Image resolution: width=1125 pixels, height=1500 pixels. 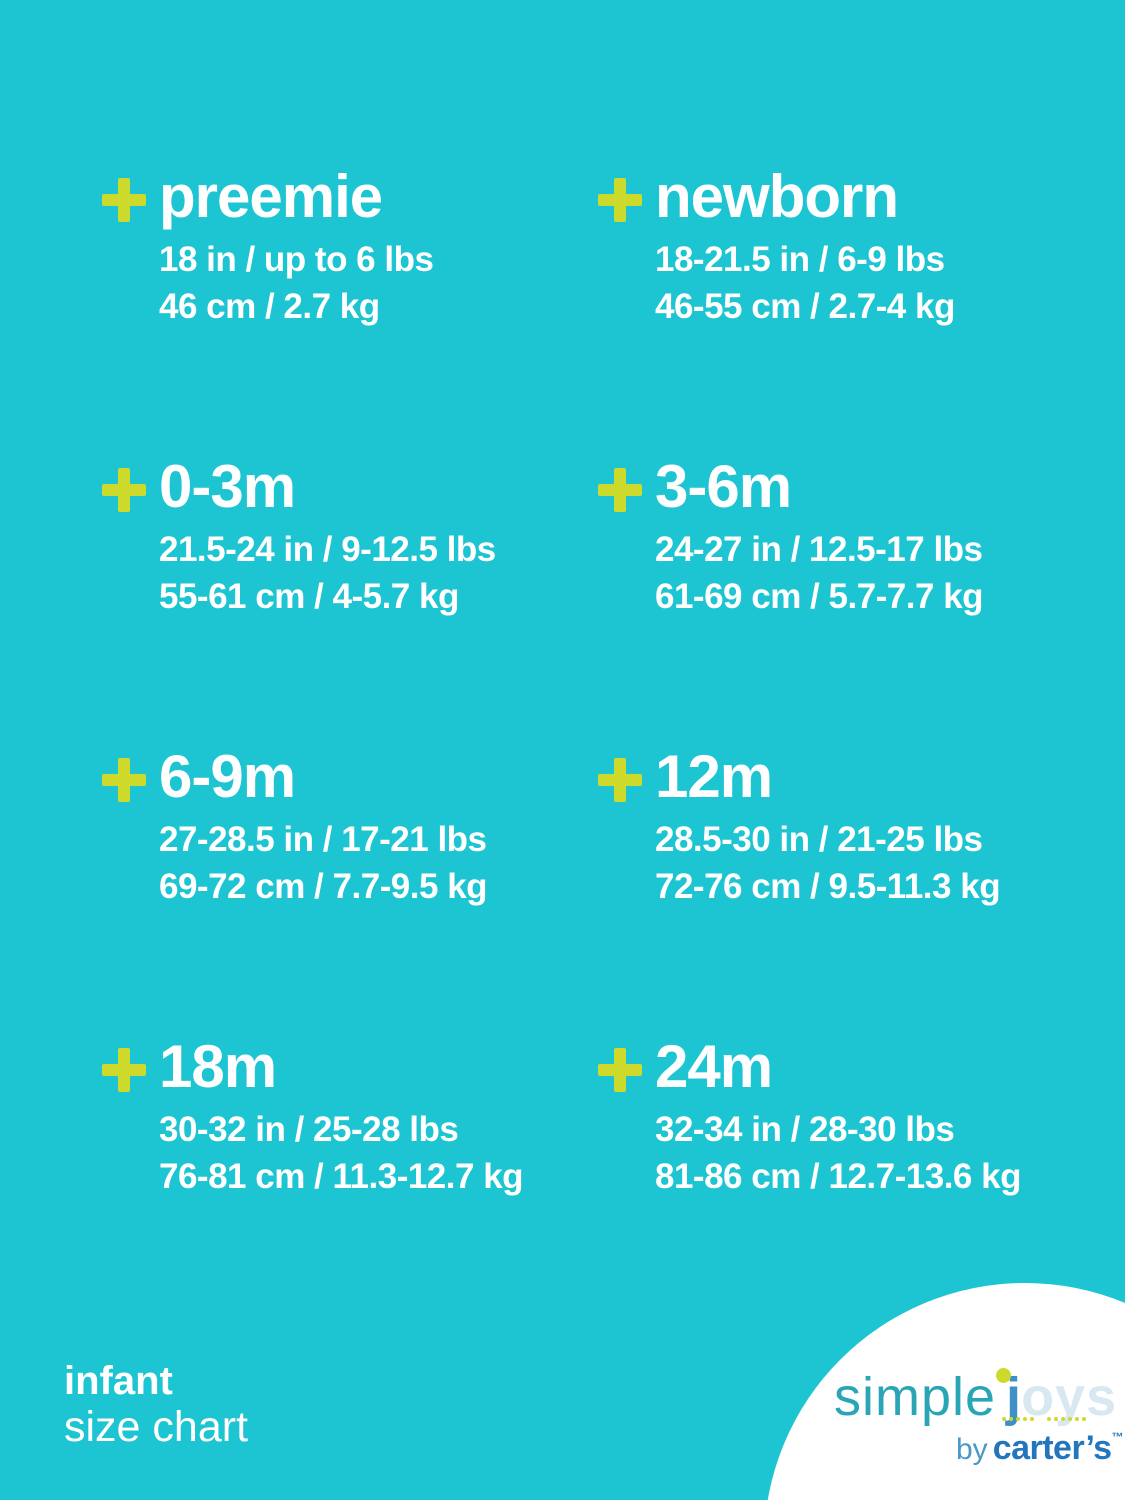 I want to click on brand-logo-circle: simple joys by carter’s™, so click(x=944, y=1391).